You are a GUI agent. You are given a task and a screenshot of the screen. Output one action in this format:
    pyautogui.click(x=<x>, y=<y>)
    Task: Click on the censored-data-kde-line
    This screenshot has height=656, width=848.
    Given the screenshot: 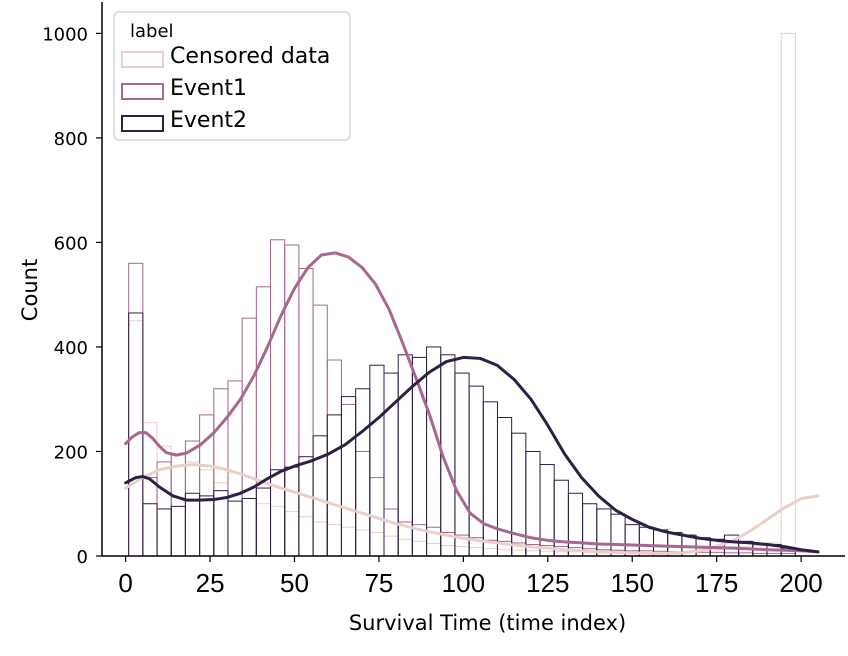 What is the action you would take?
    pyautogui.click(x=472, y=509)
    